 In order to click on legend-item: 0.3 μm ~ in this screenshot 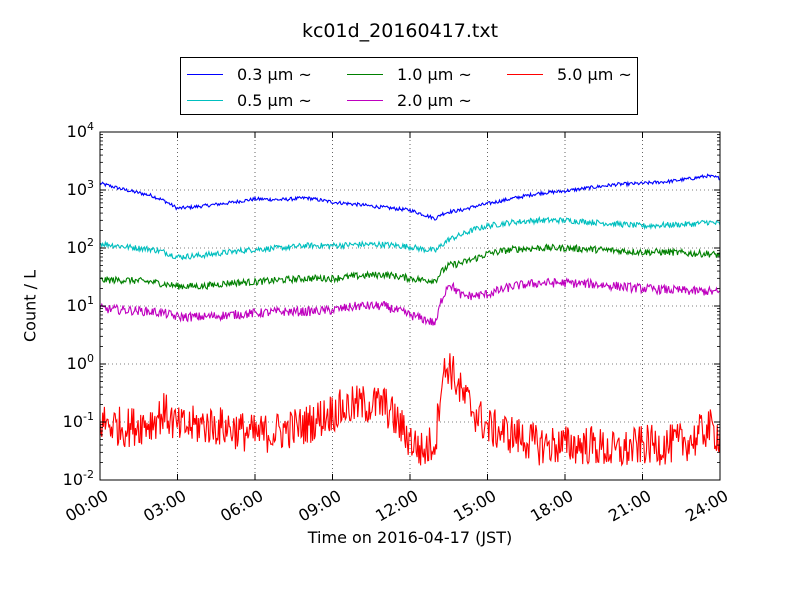, I will do `click(249, 74)`.